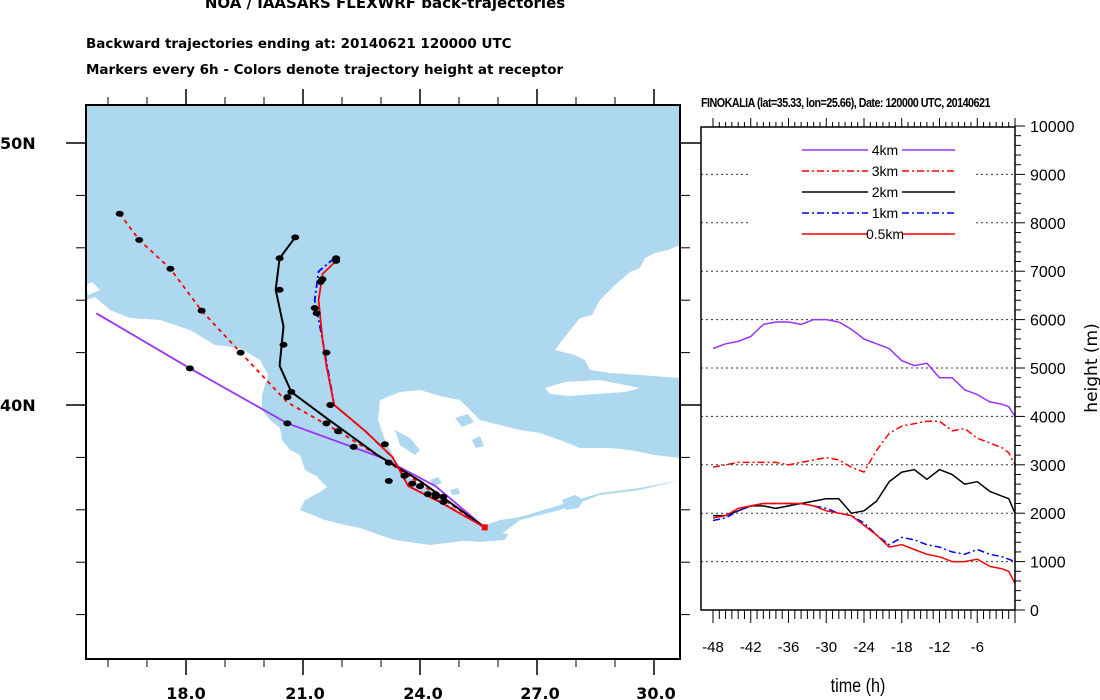 This screenshot has width=1100, height=700. I want to click on x-tick-label: -18, so click(902, 647).